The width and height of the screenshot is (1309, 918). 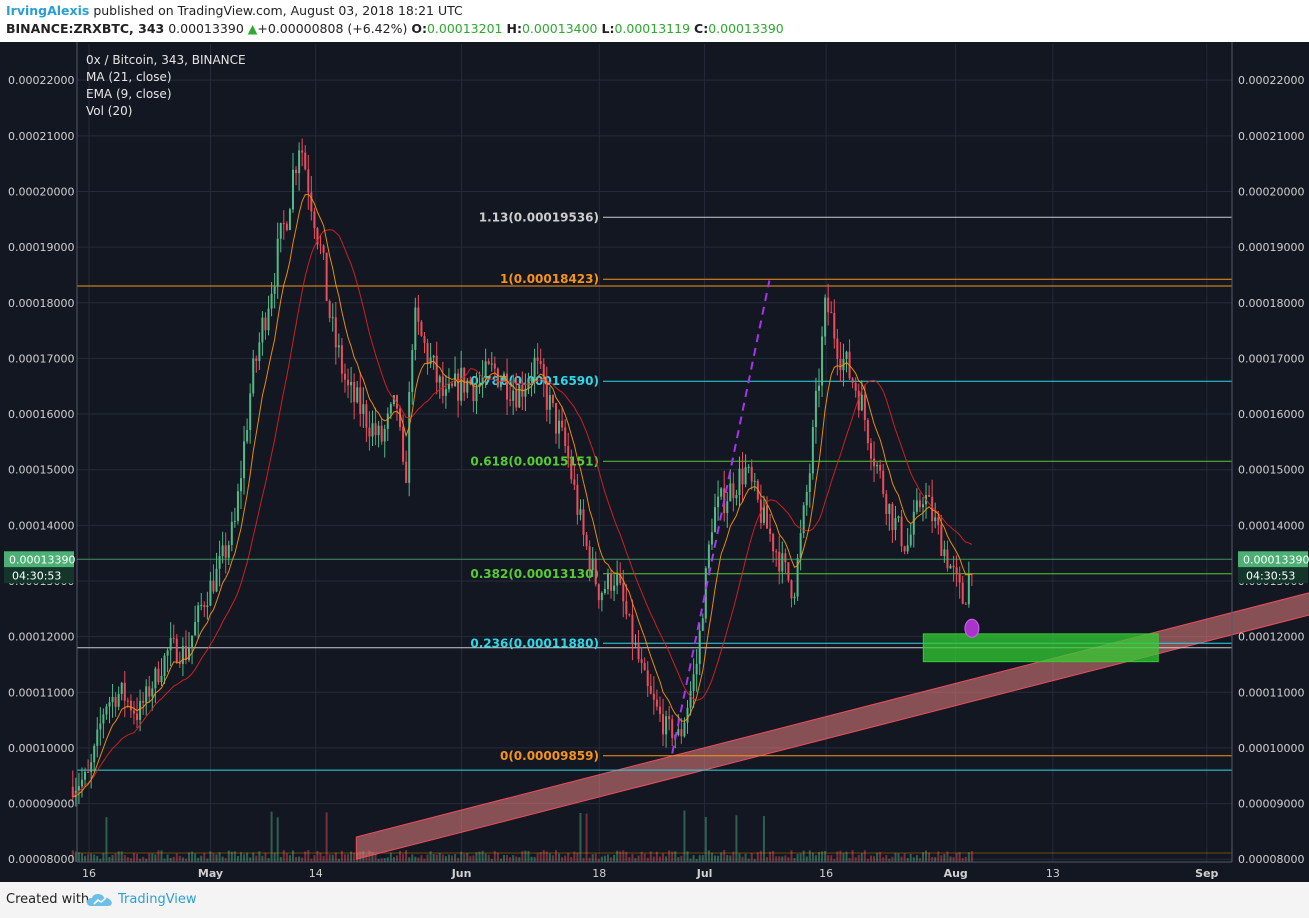 I want to click on y-tick-label-right: 0.00014000, so click(x=1271, y=525).